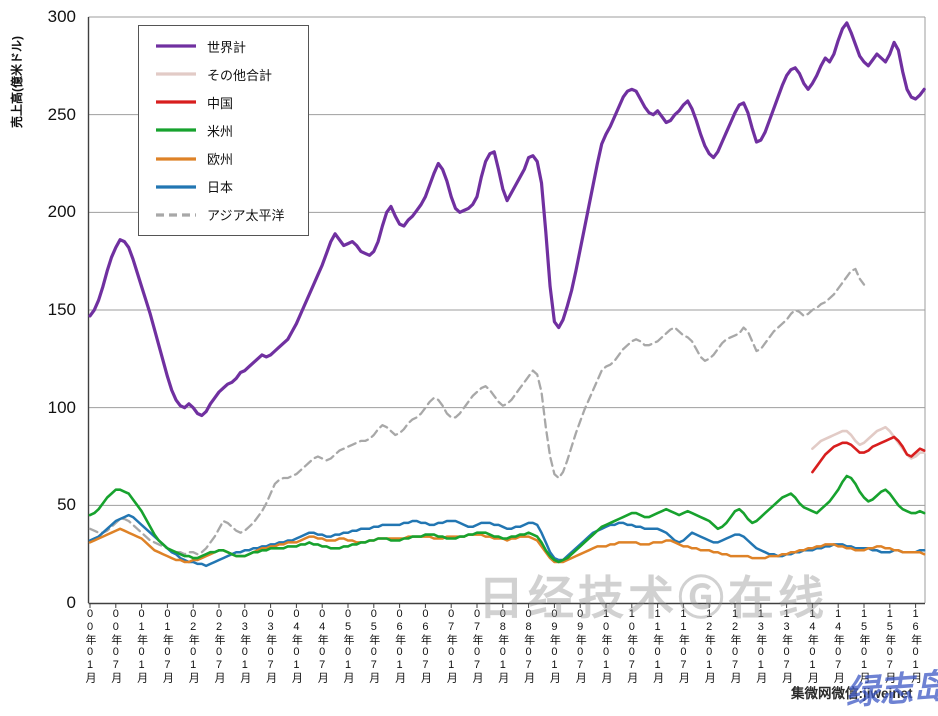  Describe the element at coordinates (220, 188) in the screenshot. I see `legend-label: 日本` at that location.